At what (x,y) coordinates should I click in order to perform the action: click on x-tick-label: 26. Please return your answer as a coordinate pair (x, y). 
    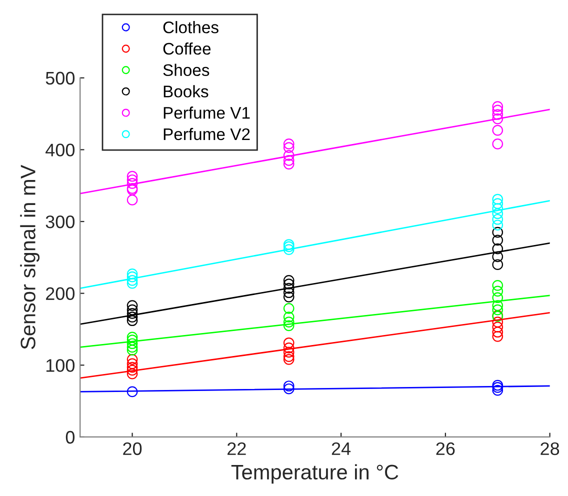
    Looking at the image, I should click on (445, 449).